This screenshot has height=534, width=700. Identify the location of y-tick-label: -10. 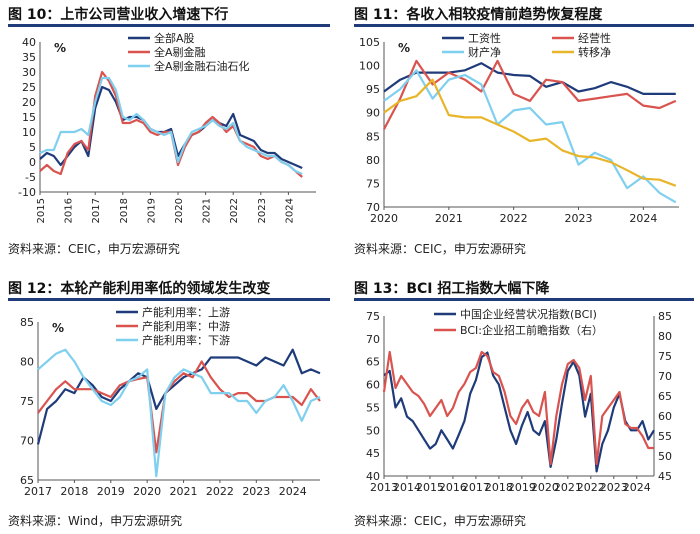
(27, 192).